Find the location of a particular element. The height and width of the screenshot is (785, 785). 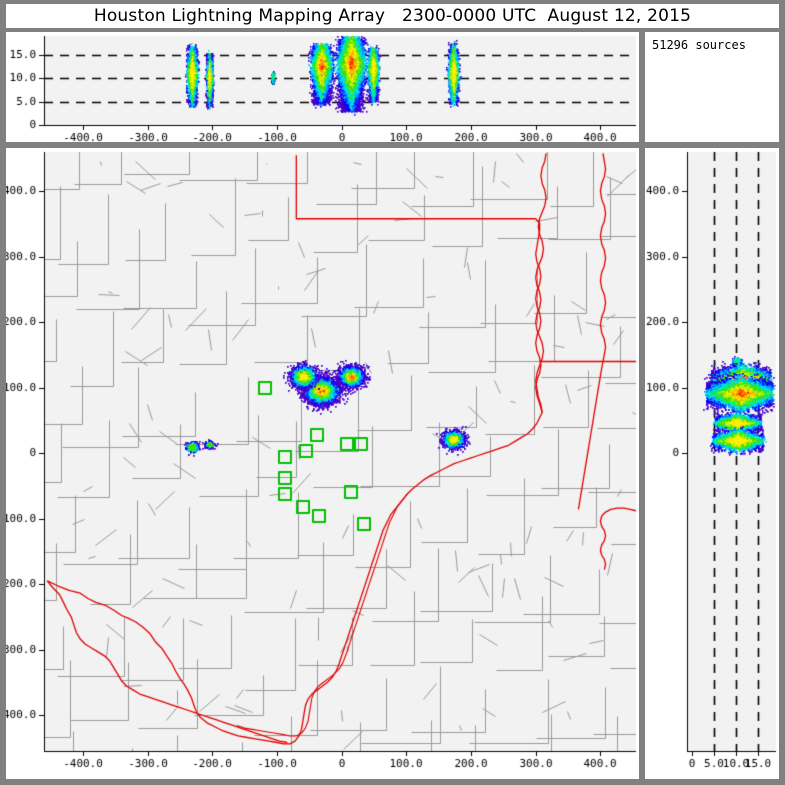

north-south-vs-altitude-panel is located at coordinates (712, 463).